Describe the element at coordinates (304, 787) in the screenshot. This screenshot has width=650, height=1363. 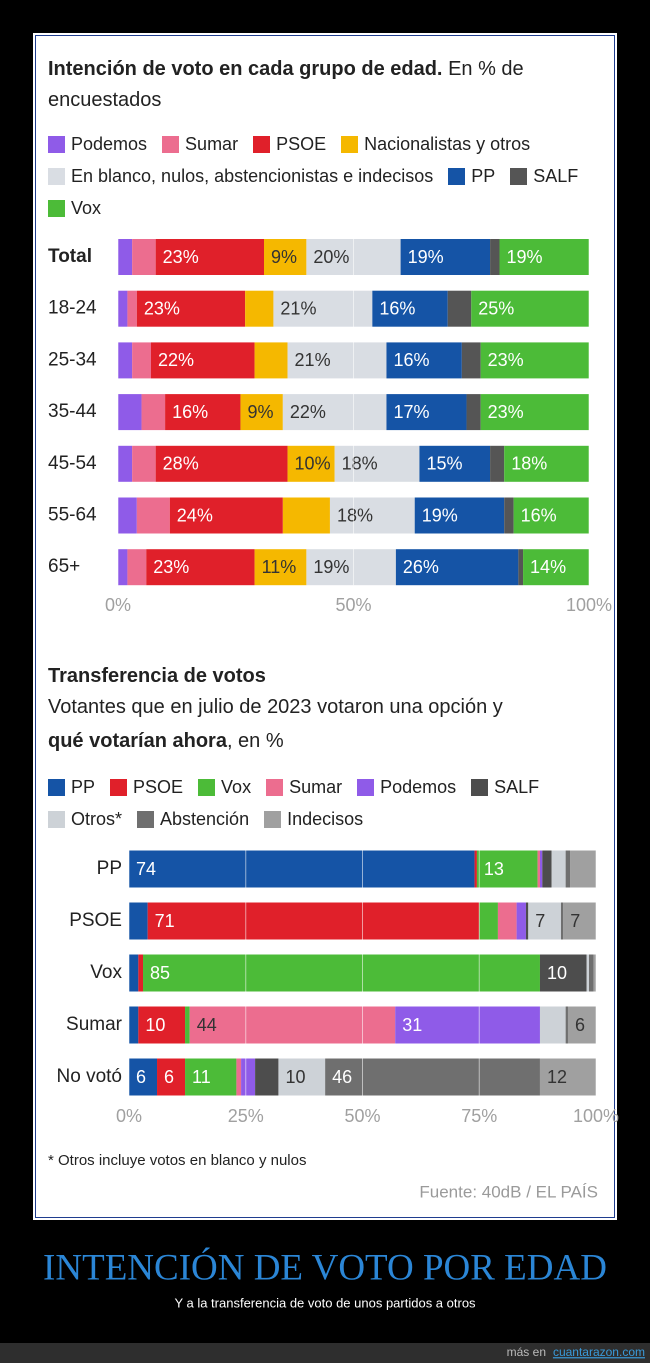
I see `legend-item: Sumar` at that location.